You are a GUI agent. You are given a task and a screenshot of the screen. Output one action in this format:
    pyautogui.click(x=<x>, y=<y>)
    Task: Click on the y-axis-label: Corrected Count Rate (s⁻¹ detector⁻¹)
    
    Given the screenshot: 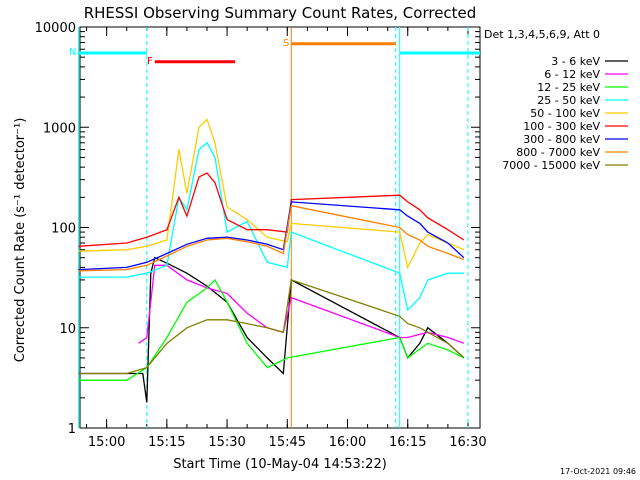 What is the action you would take?
    pyautogui.click(x=20, y=240)
    